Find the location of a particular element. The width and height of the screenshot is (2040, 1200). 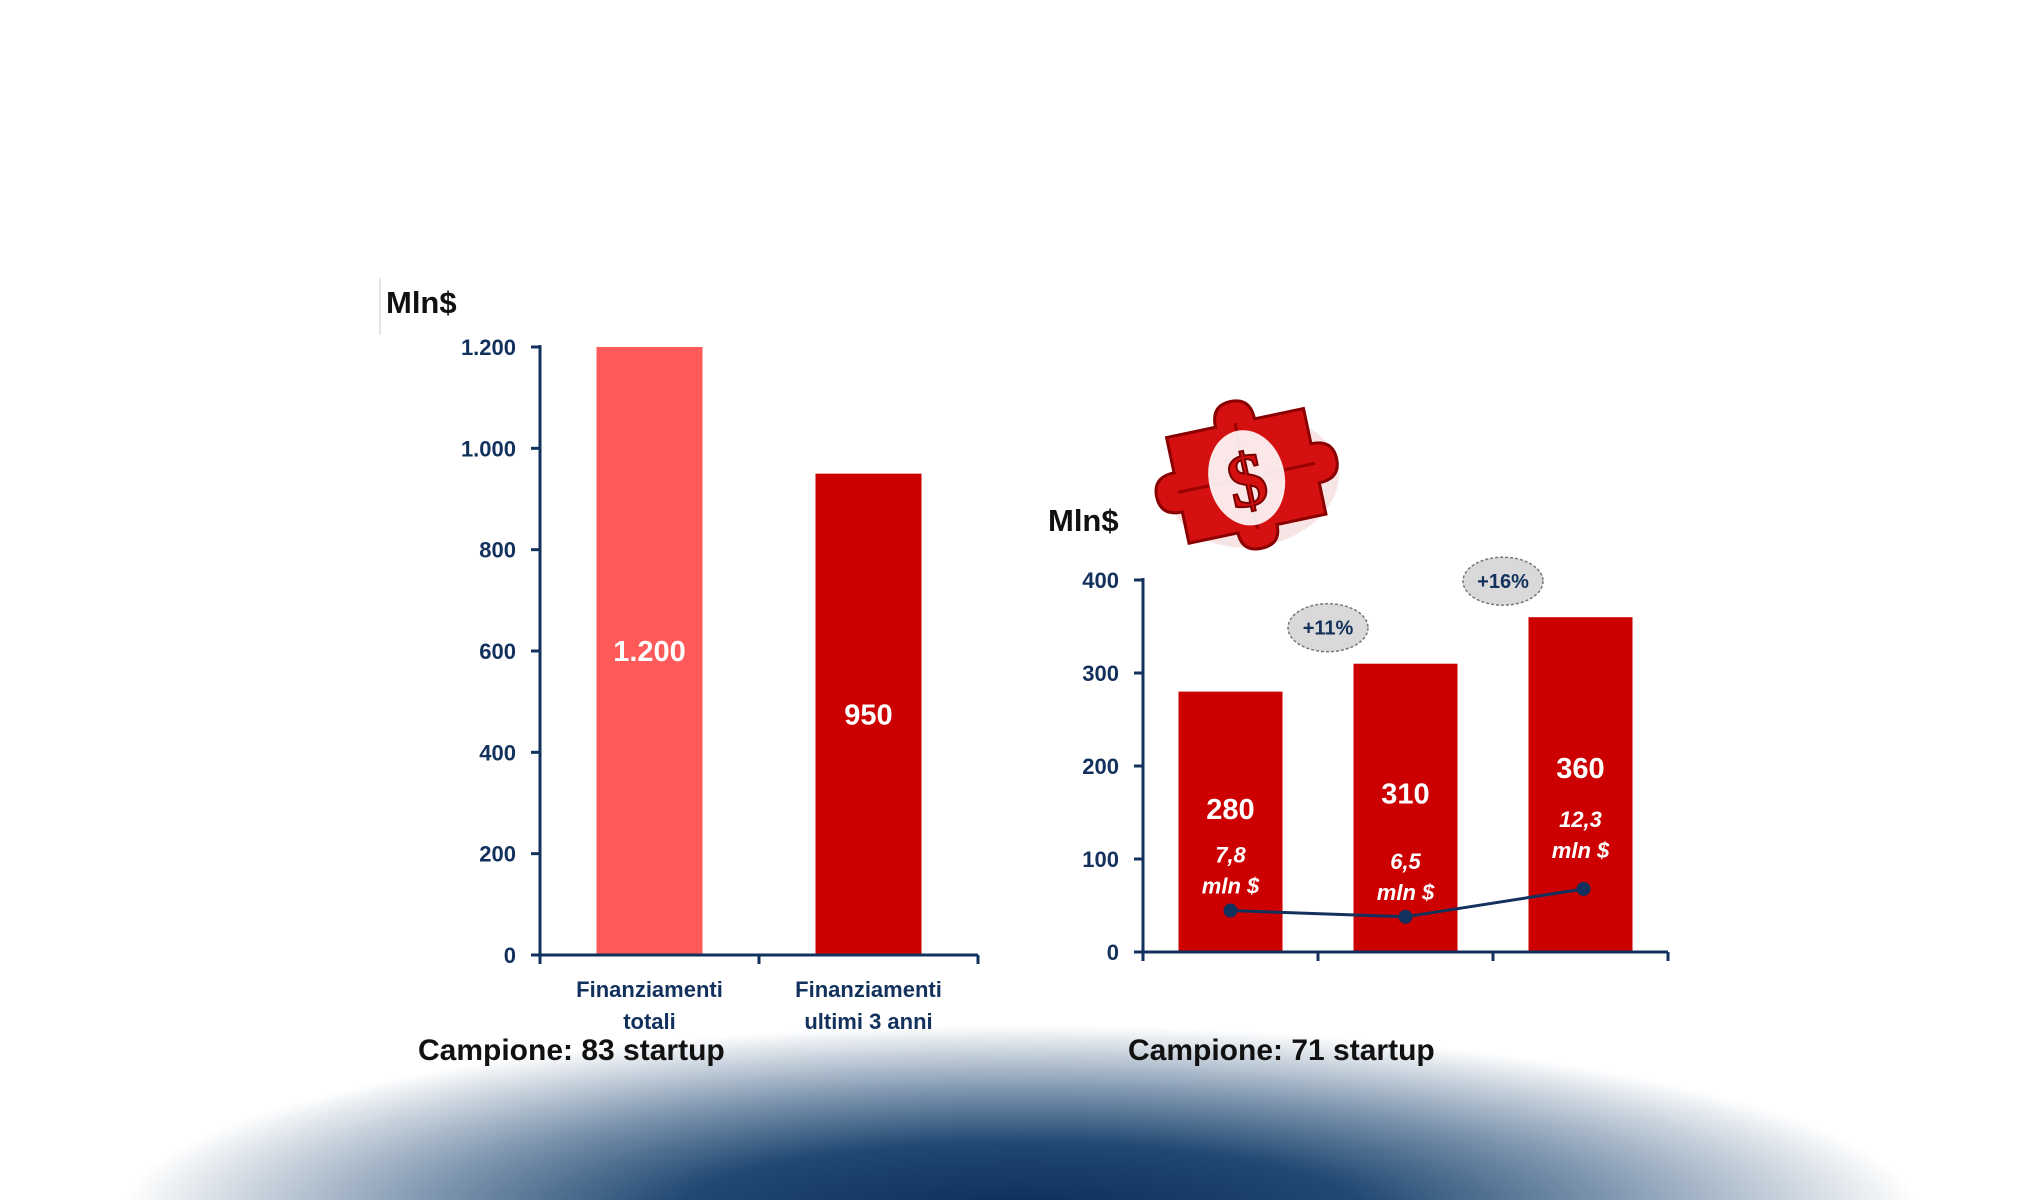

chart1-category-label: Finanziamenti totali is located at coordinates (649, 1005).